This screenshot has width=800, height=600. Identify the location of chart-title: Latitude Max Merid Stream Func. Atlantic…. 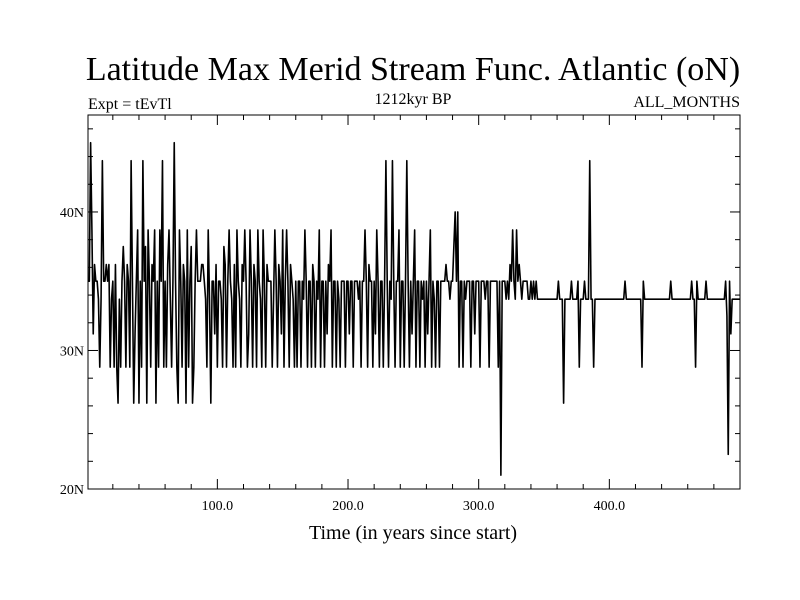
(413, 69).